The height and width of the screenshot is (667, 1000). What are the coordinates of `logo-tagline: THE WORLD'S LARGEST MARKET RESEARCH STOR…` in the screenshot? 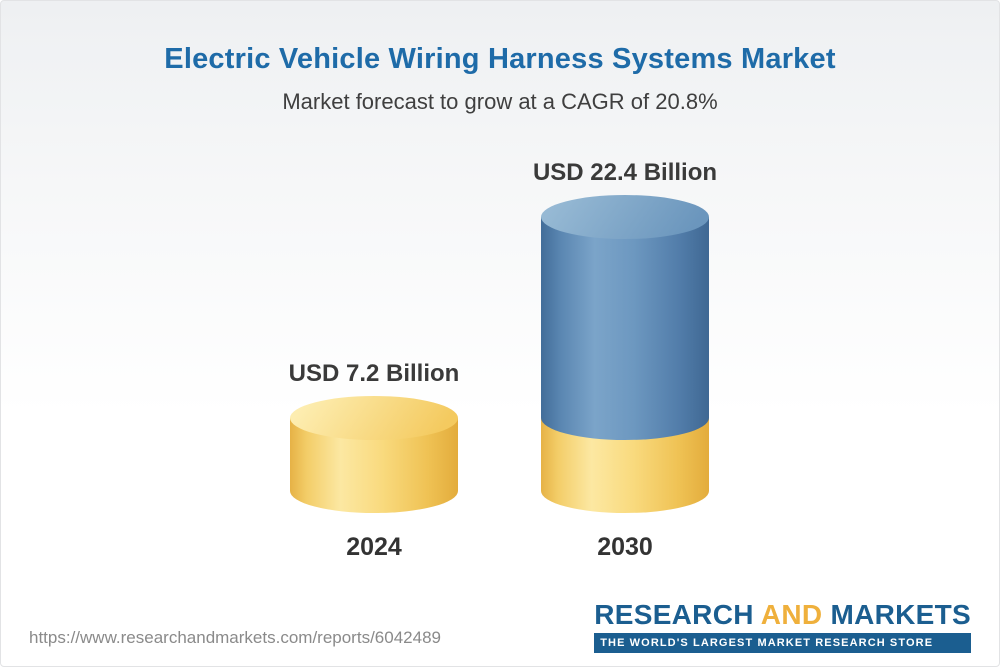 It's located at (782, 643).